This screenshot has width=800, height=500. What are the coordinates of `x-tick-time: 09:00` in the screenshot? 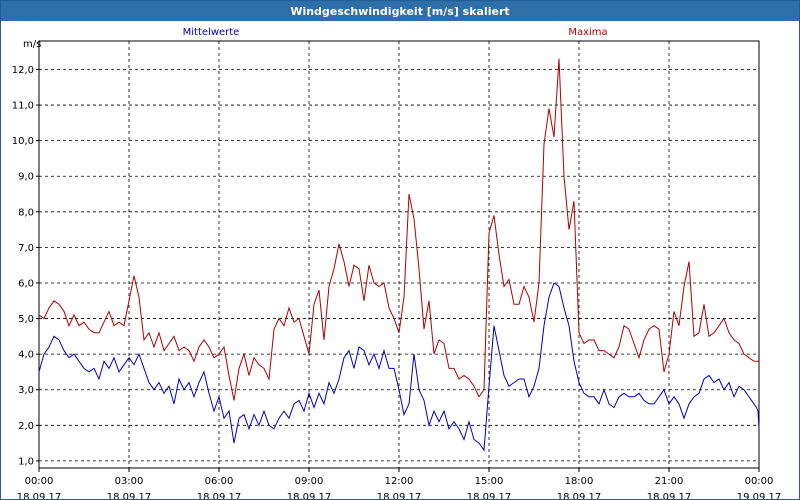 It's located at (309, 481).